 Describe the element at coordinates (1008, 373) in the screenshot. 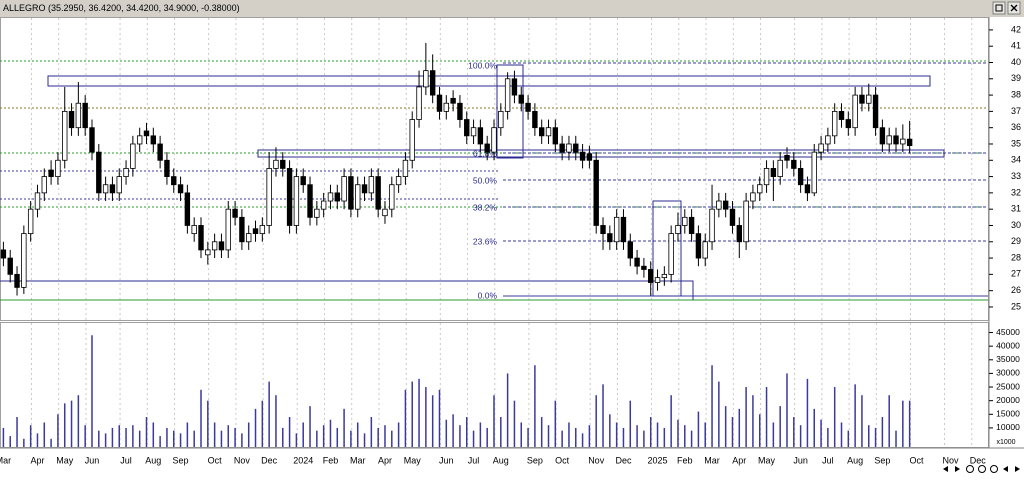

I see `y-tick-label: 30000` at that location.